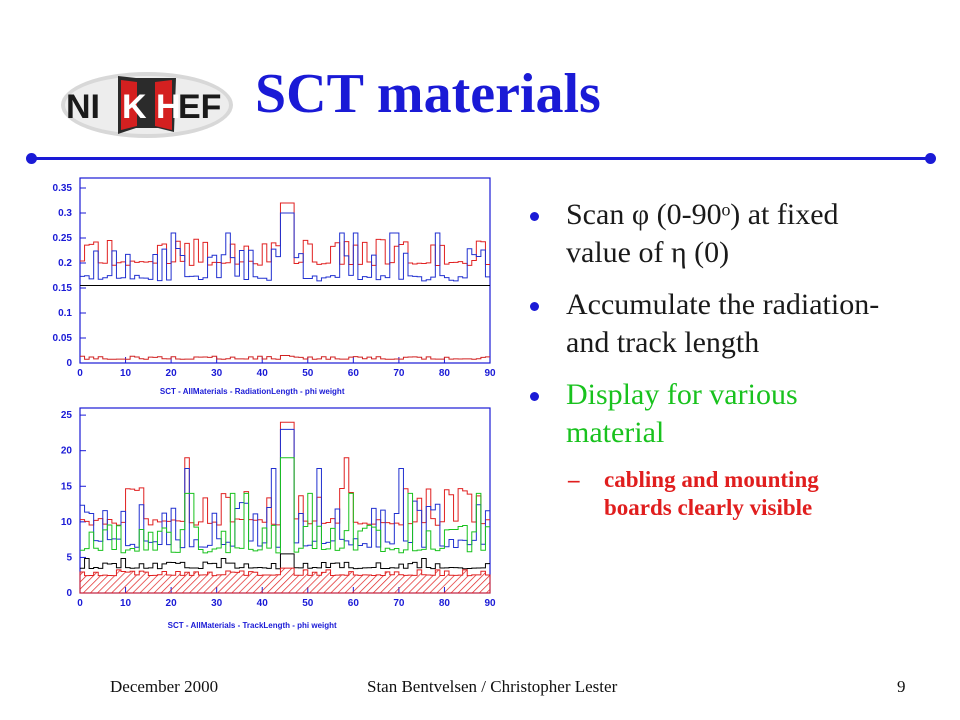  Describe the element at coordinates (63, 238) in the screenshot. I see `y-tick-label: 0.25` at that location.